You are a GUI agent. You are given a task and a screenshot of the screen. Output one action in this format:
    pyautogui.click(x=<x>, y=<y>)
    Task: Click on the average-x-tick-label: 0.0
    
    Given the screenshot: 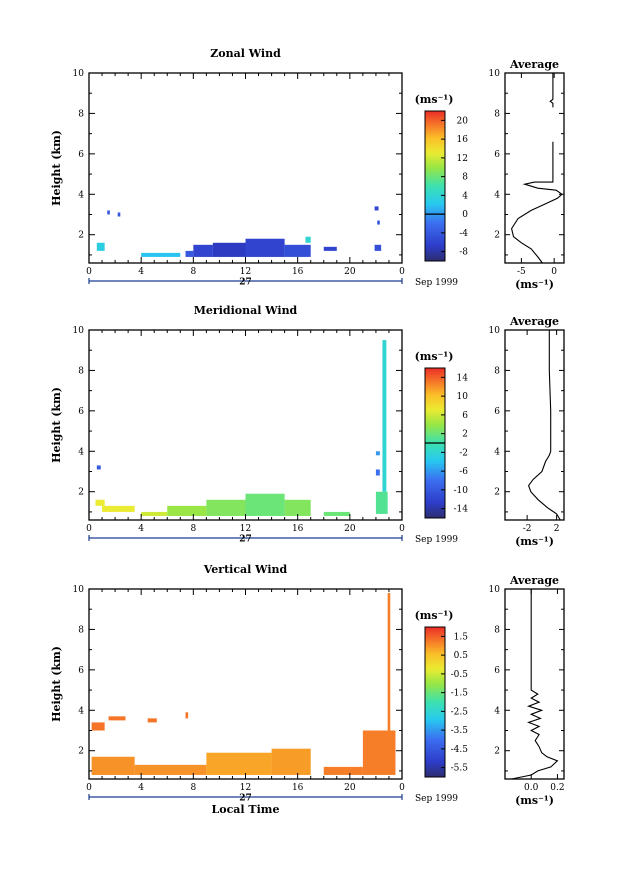 What is the action you would take?
    pyautogui.click(x=531, y=788)
    